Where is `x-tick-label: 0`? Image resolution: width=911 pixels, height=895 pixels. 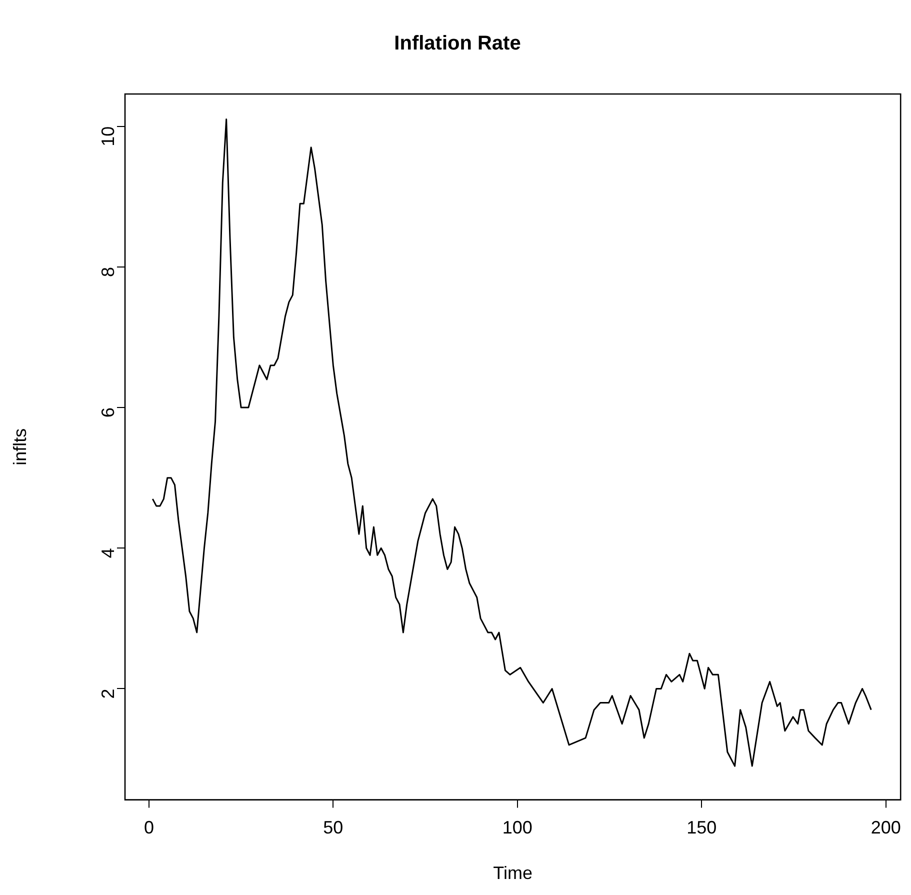
x-tick-label: 0 is located at coordinates (149, 828).